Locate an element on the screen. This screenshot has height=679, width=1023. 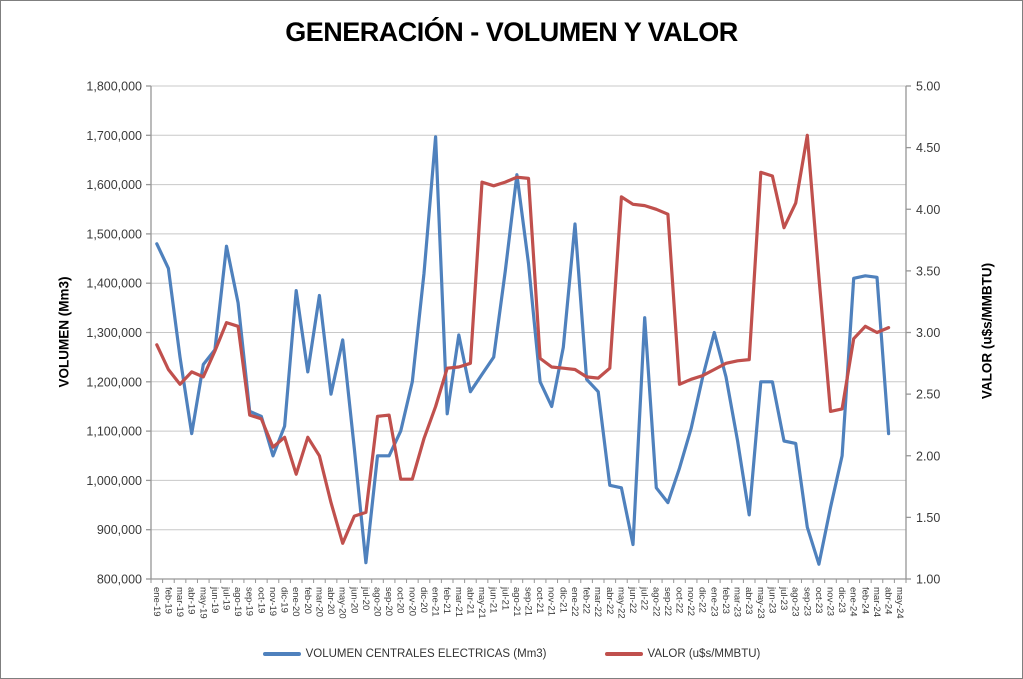
svg-text: ago-20 is located at coordinates (377, 602).